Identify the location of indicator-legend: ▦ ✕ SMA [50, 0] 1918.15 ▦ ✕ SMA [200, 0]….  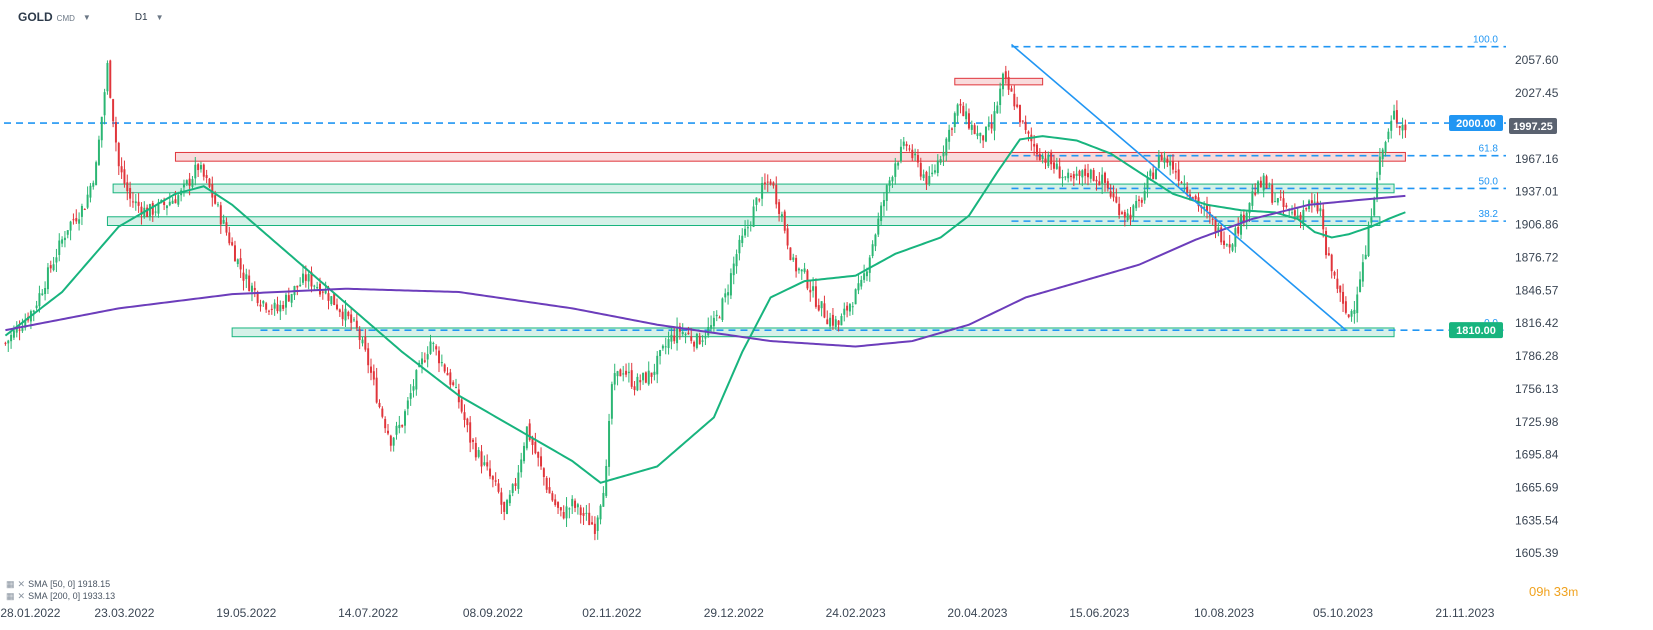
(60, 590).